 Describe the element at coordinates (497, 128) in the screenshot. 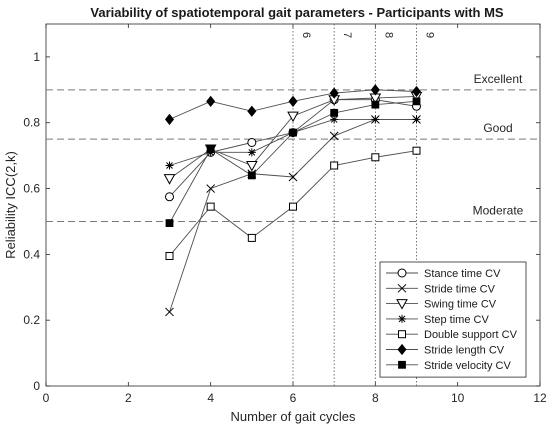

I see `threshold-label: Good` at that location.